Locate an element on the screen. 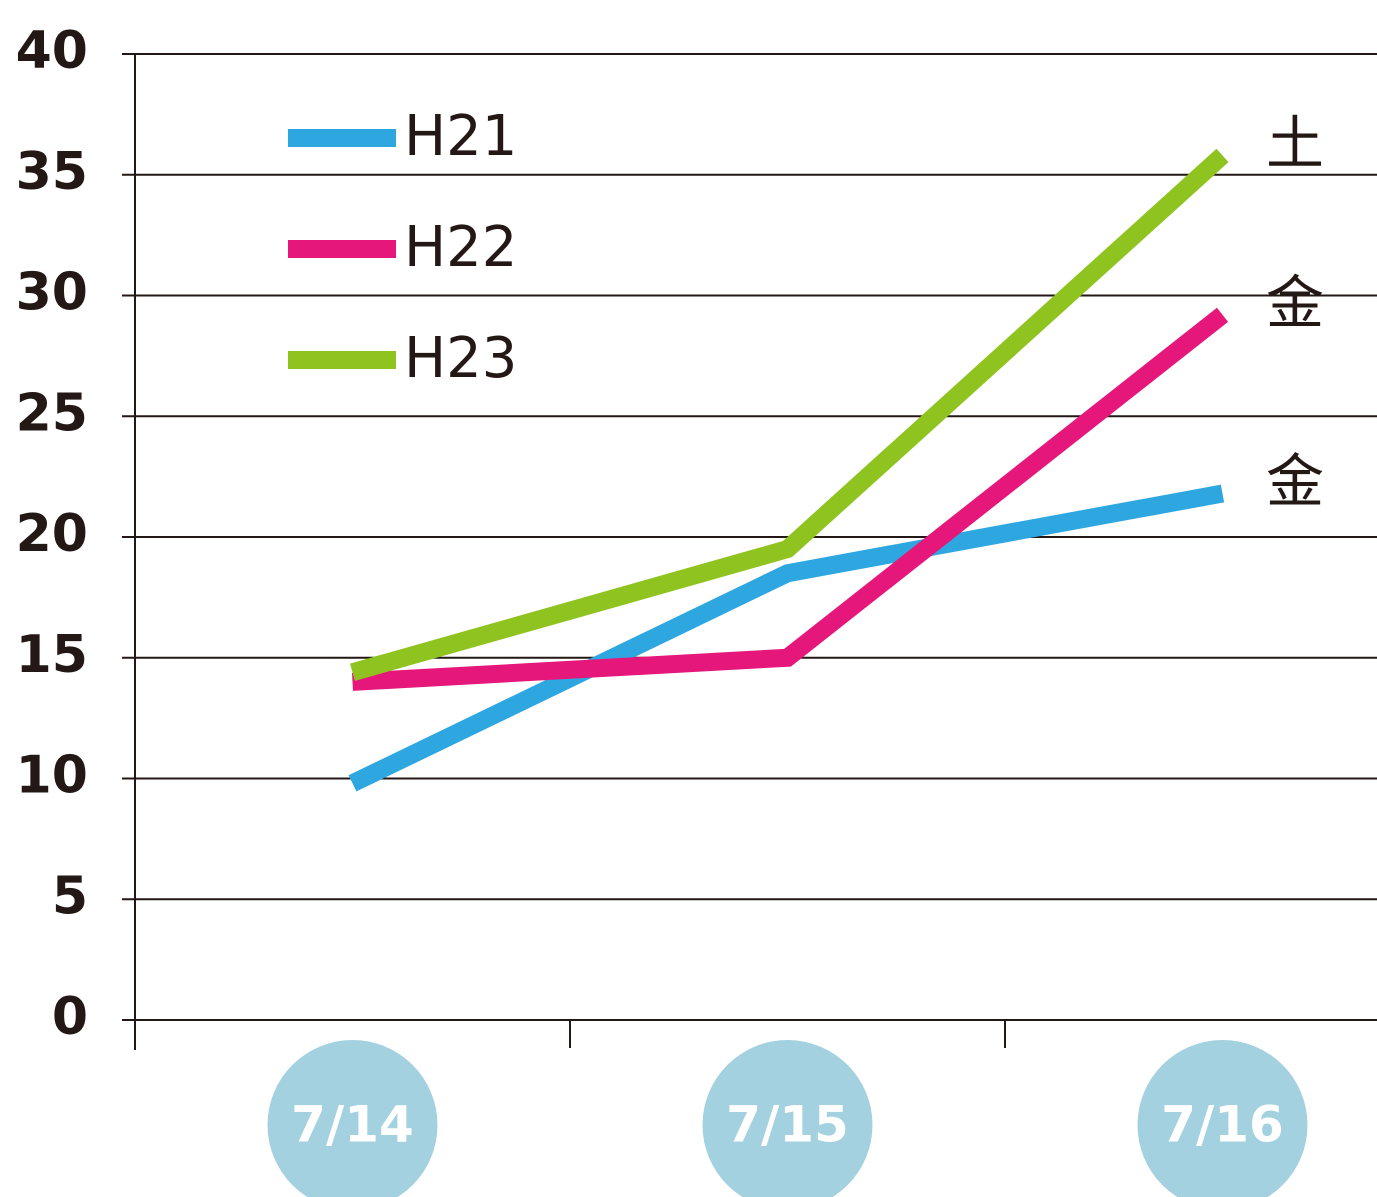 This screenshot has width=1377, height=1197. y-tick-label: 10 is located at coordinates (52, 776).